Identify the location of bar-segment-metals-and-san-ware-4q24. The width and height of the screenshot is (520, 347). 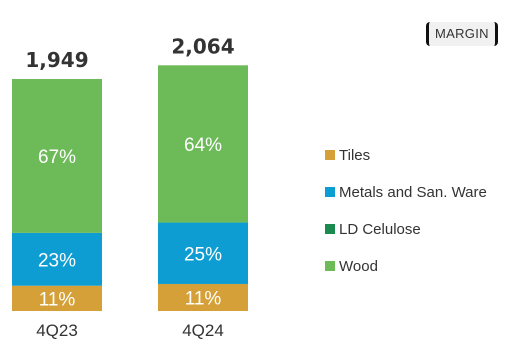
(203, 253).